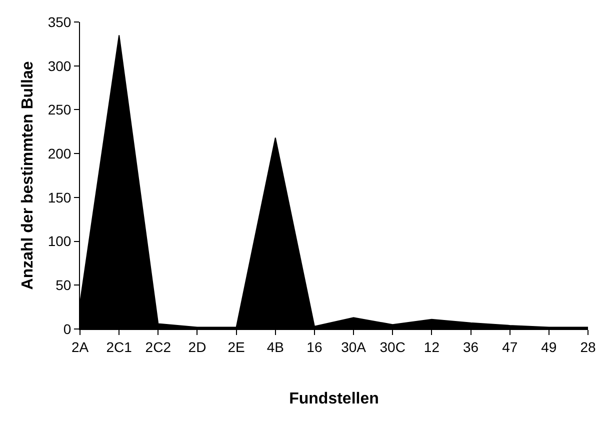 The image size is (600, 422). Describe the element at coordinates (60, 66) in the screenshot. I see `y-tick-label: 300` at that location.